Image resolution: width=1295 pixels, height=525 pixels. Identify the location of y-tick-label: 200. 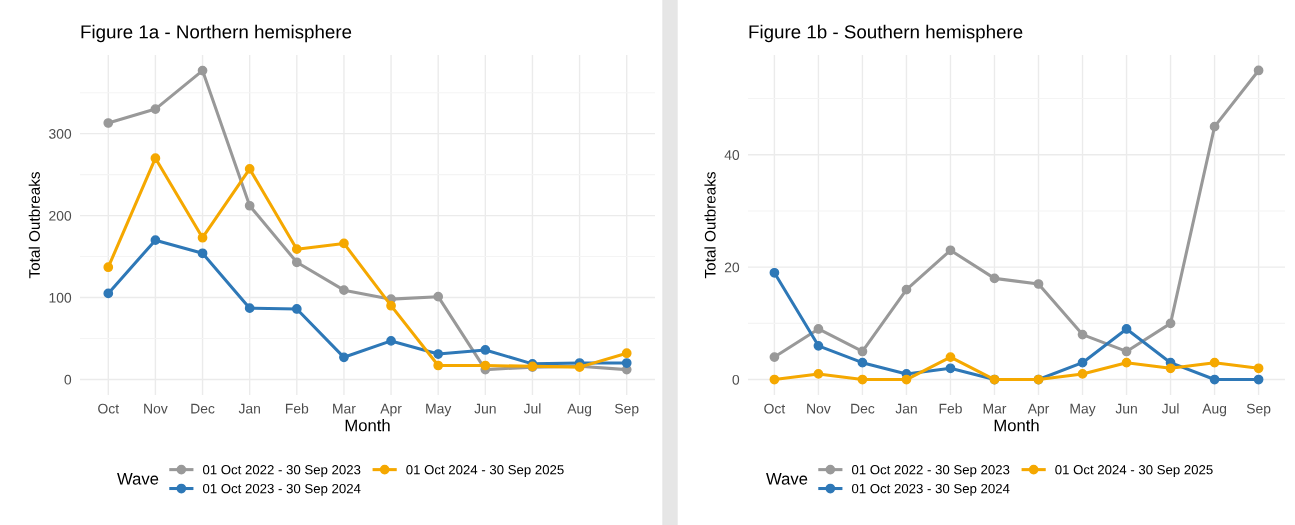
(60, 215).